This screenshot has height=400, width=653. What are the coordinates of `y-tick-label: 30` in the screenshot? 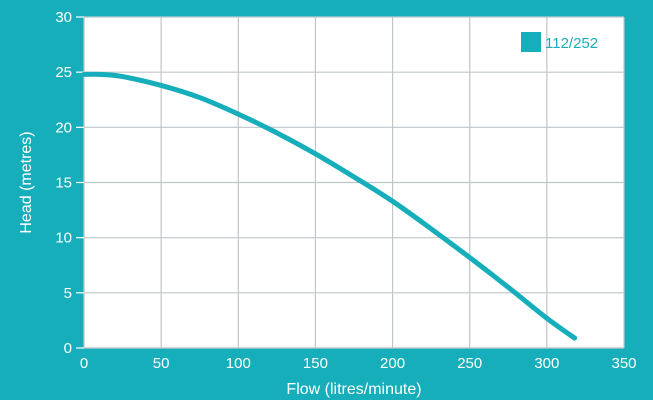 It's located at (63, 17).